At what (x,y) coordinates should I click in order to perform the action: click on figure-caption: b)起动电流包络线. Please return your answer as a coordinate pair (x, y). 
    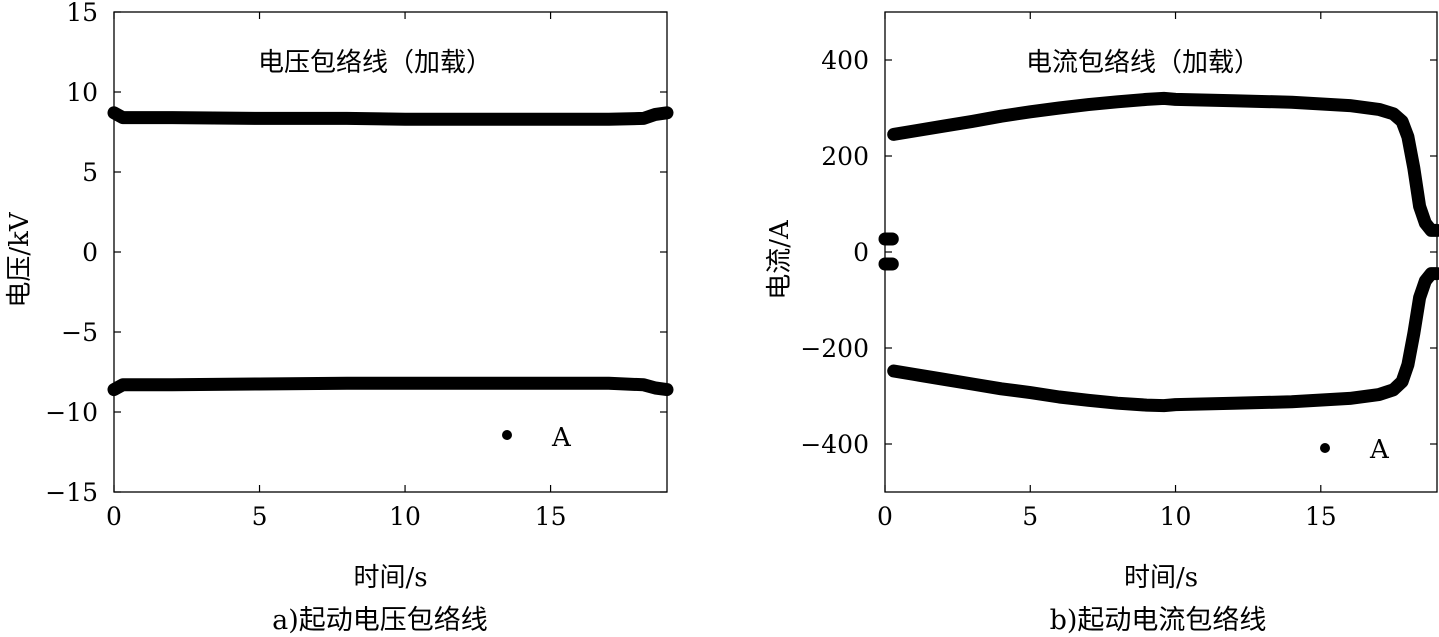
    Looking at the image, I should click on (1158, 620).